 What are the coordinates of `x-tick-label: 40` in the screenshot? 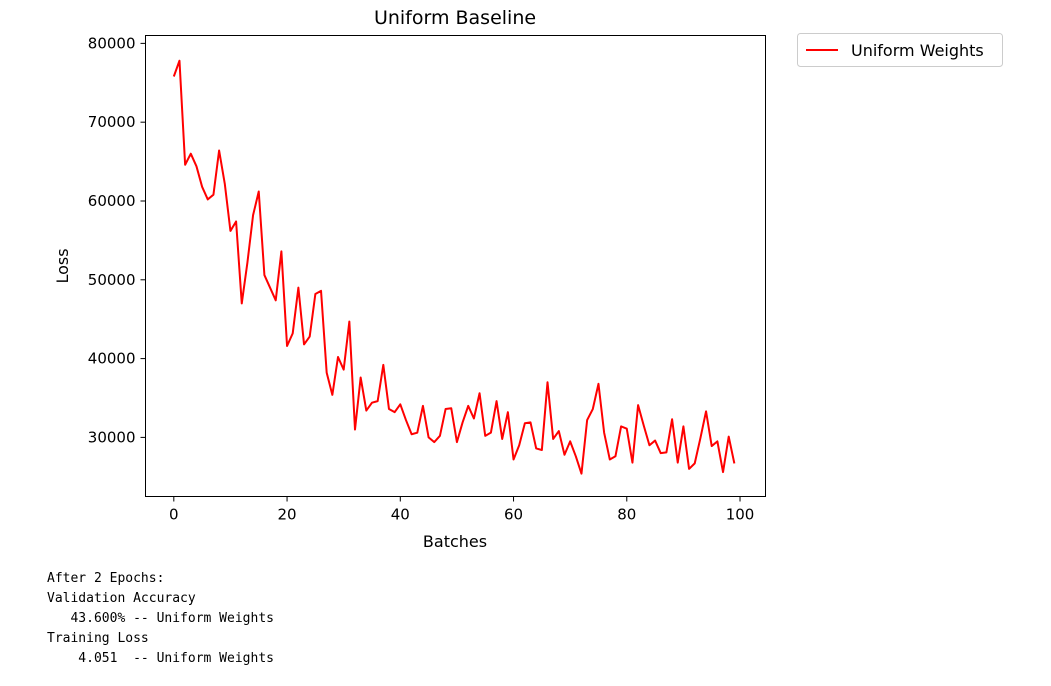 It's located at (400, 515).